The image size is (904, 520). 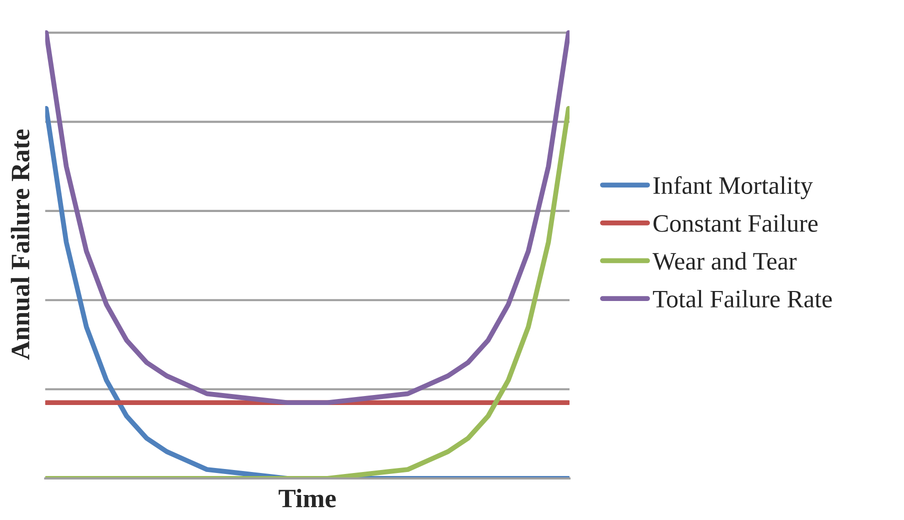 What do you see at coordinates (724, 261) in the screenshot?
I see `legend-label: Wear and Tear` at bounding box center [724, 261].